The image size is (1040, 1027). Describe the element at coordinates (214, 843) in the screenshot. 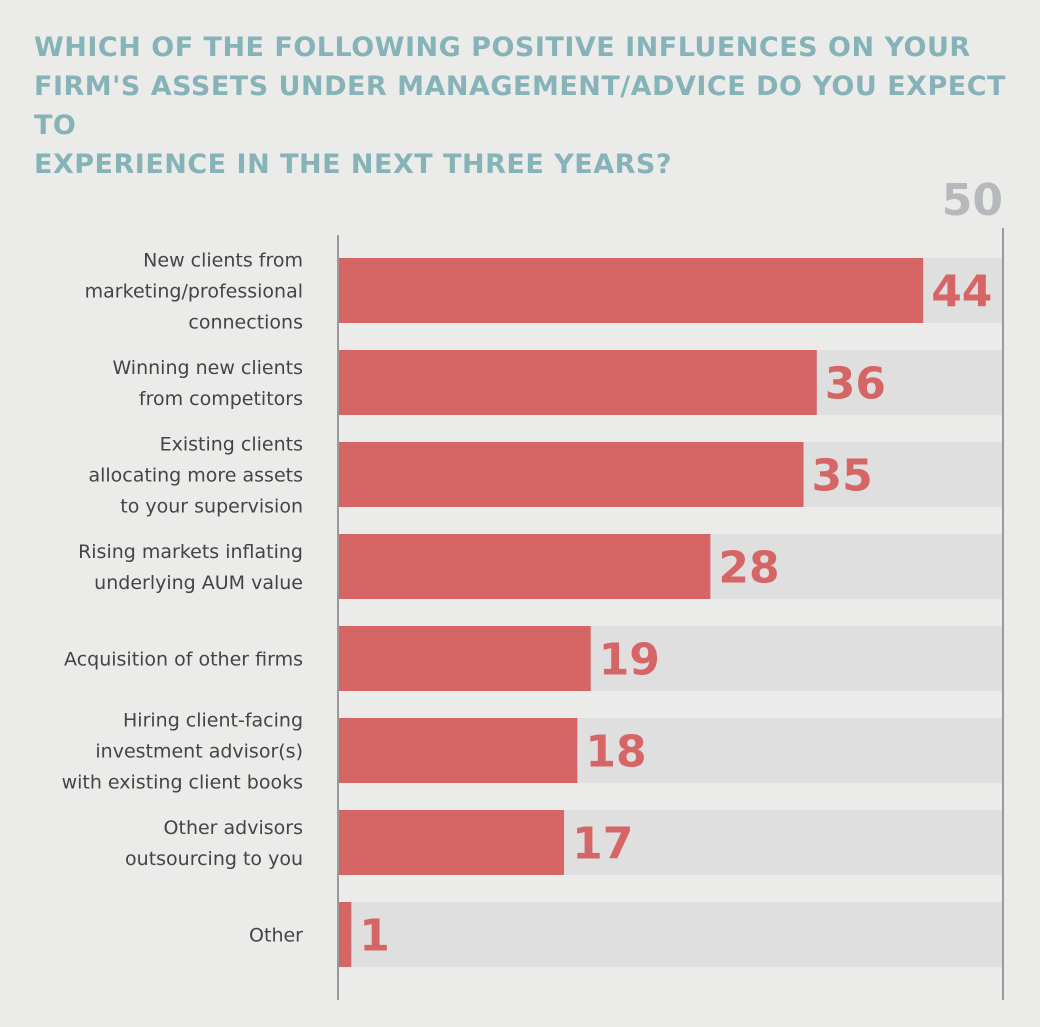

I see `category-label: Other advisors outsourcing to you` at that location.